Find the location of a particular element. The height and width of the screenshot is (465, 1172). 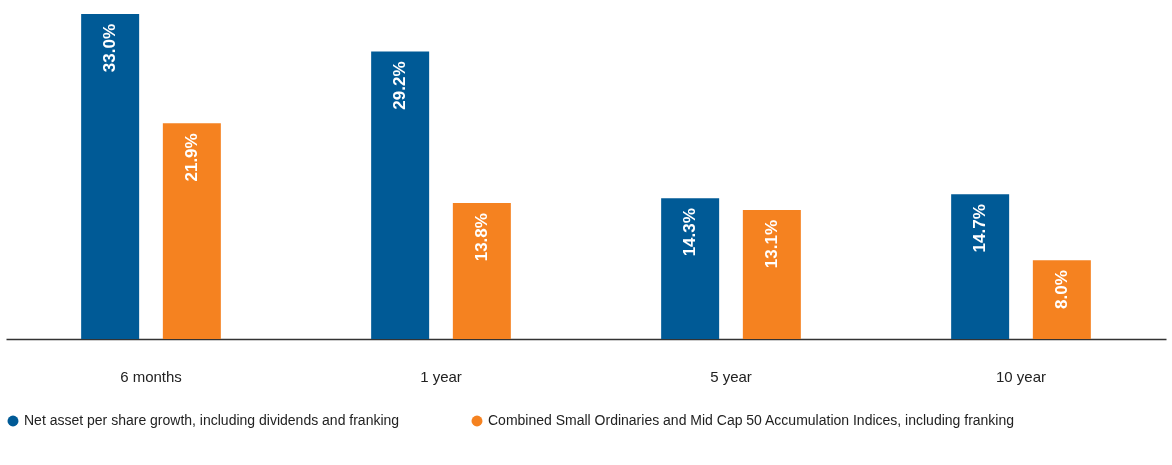

data-label: 33.0% is located at coordinates (110, 48).